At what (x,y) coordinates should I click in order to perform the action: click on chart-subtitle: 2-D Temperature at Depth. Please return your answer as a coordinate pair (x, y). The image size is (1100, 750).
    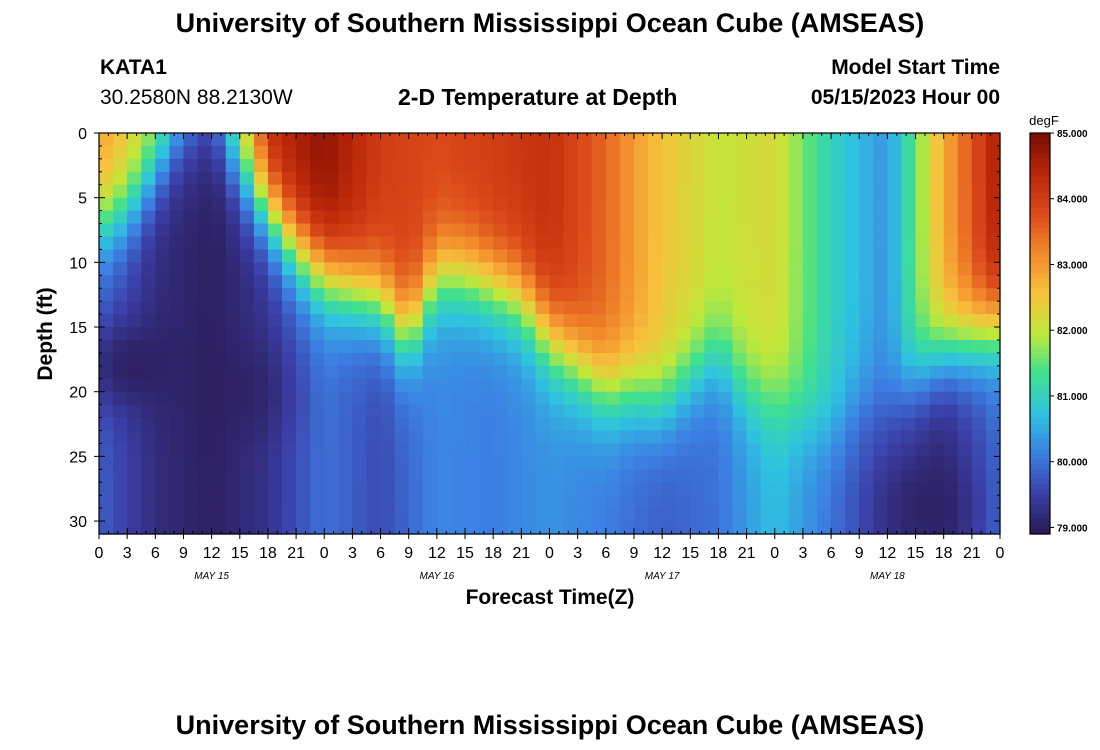
    Looking at the image, I should click on (538, 97).